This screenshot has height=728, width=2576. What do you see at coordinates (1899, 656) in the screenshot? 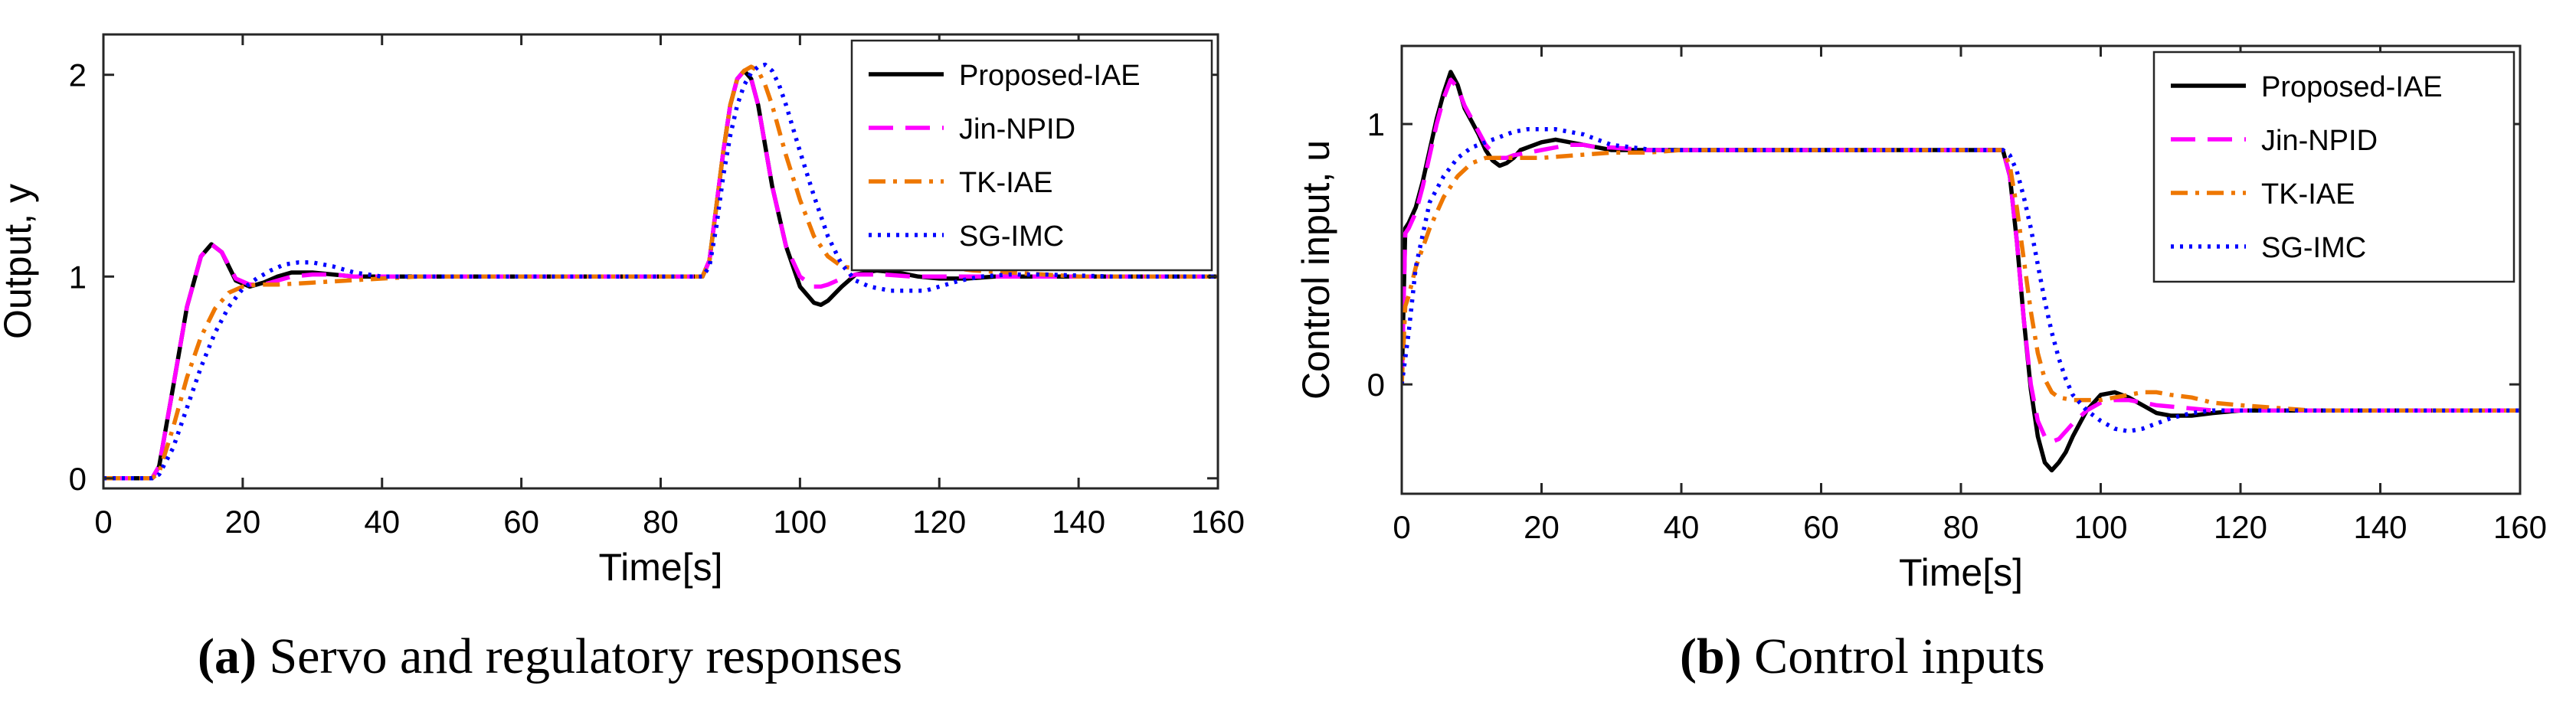
I see `caption-b-text: Control inputs` at bounding box center [1899, 656].